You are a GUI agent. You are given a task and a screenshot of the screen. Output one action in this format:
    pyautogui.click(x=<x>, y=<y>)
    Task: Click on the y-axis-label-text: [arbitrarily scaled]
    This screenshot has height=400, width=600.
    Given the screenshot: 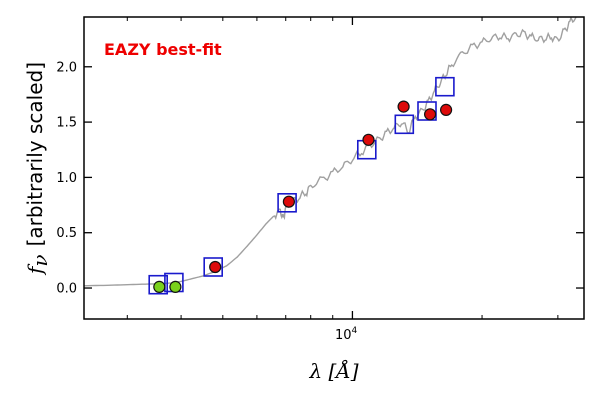 What is the action you would take?
    pyautogui.click(x=35, y=154)
    